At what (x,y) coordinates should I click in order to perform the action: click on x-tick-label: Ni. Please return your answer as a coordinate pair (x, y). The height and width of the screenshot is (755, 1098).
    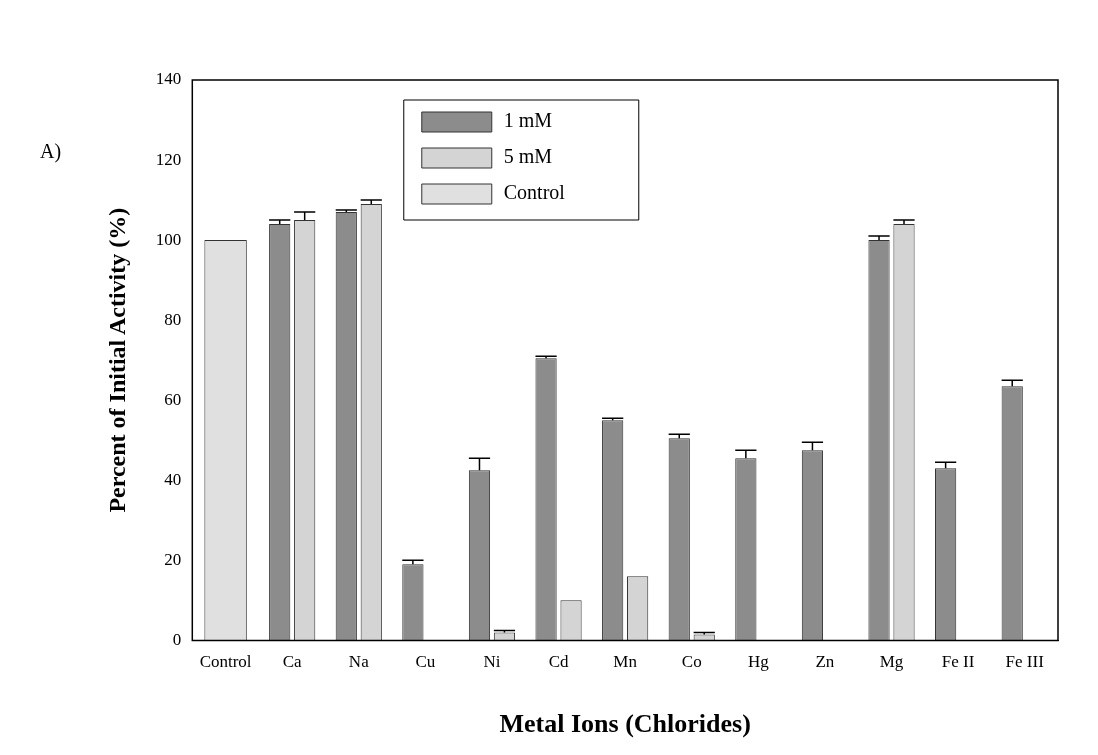
    Looking at the image, I should click on (492, 662).